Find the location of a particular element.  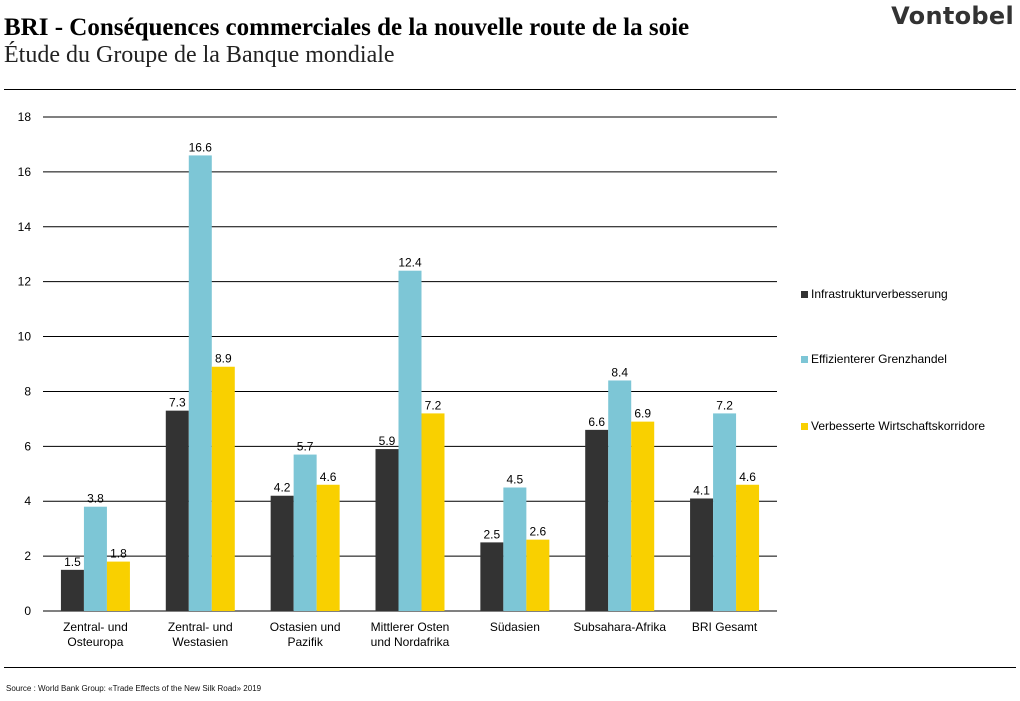

y-tick-label: 6 is located at coordinates (27, 446).